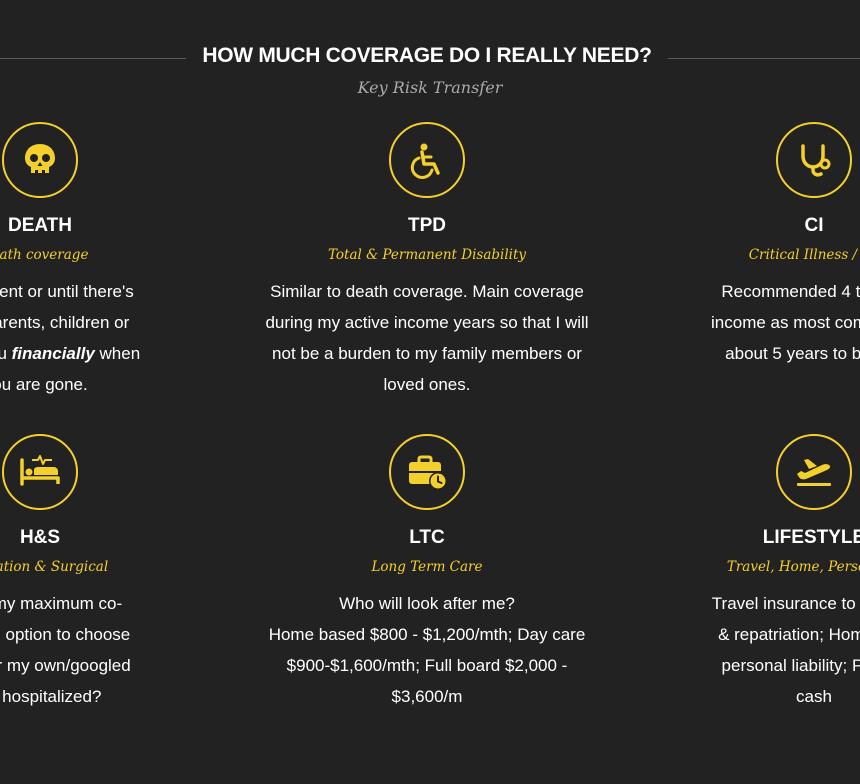 The width and height of the screenshot is (860, 784). Describe the element at coordinates (427, 353) in the screenshot. I see `card-line: not be a burden to my family members or` at that location.